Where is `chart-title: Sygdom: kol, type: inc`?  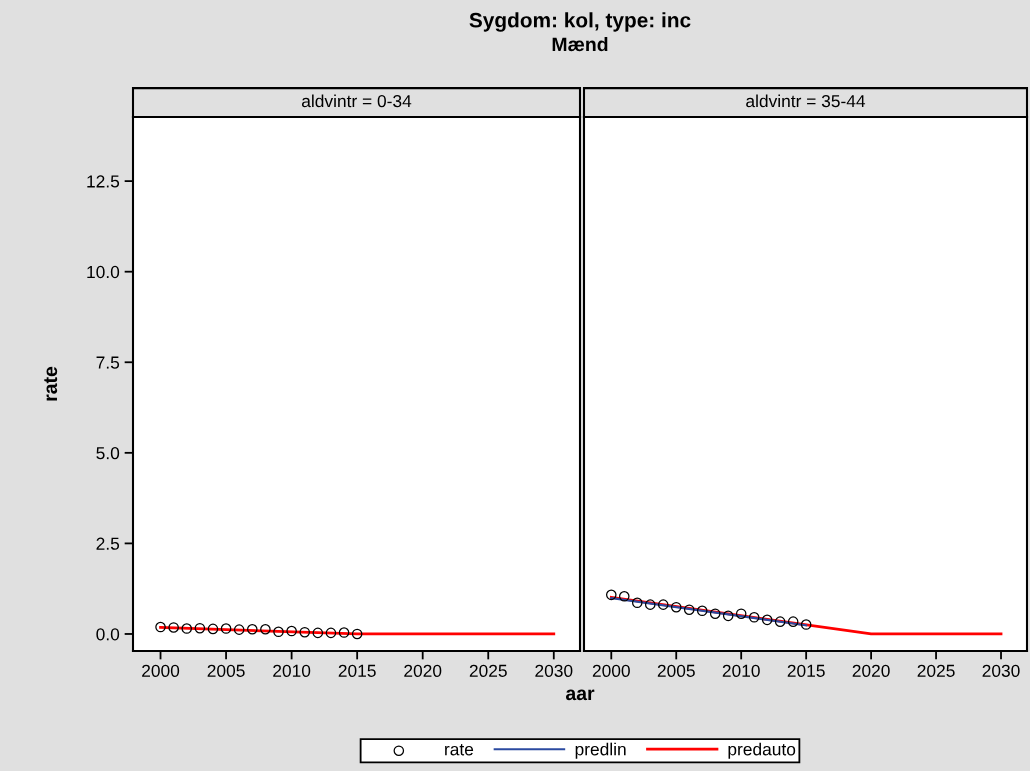
chart-title: Sygdom: kol, type: inc is located at coordinates (580, 22).